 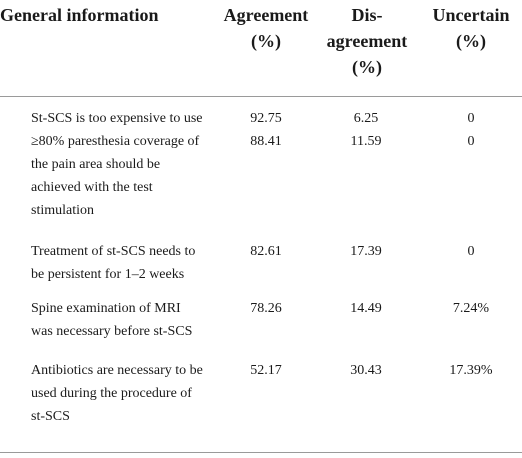 I want to click on row3-uncertain: 0, so click(x=471, y=251).